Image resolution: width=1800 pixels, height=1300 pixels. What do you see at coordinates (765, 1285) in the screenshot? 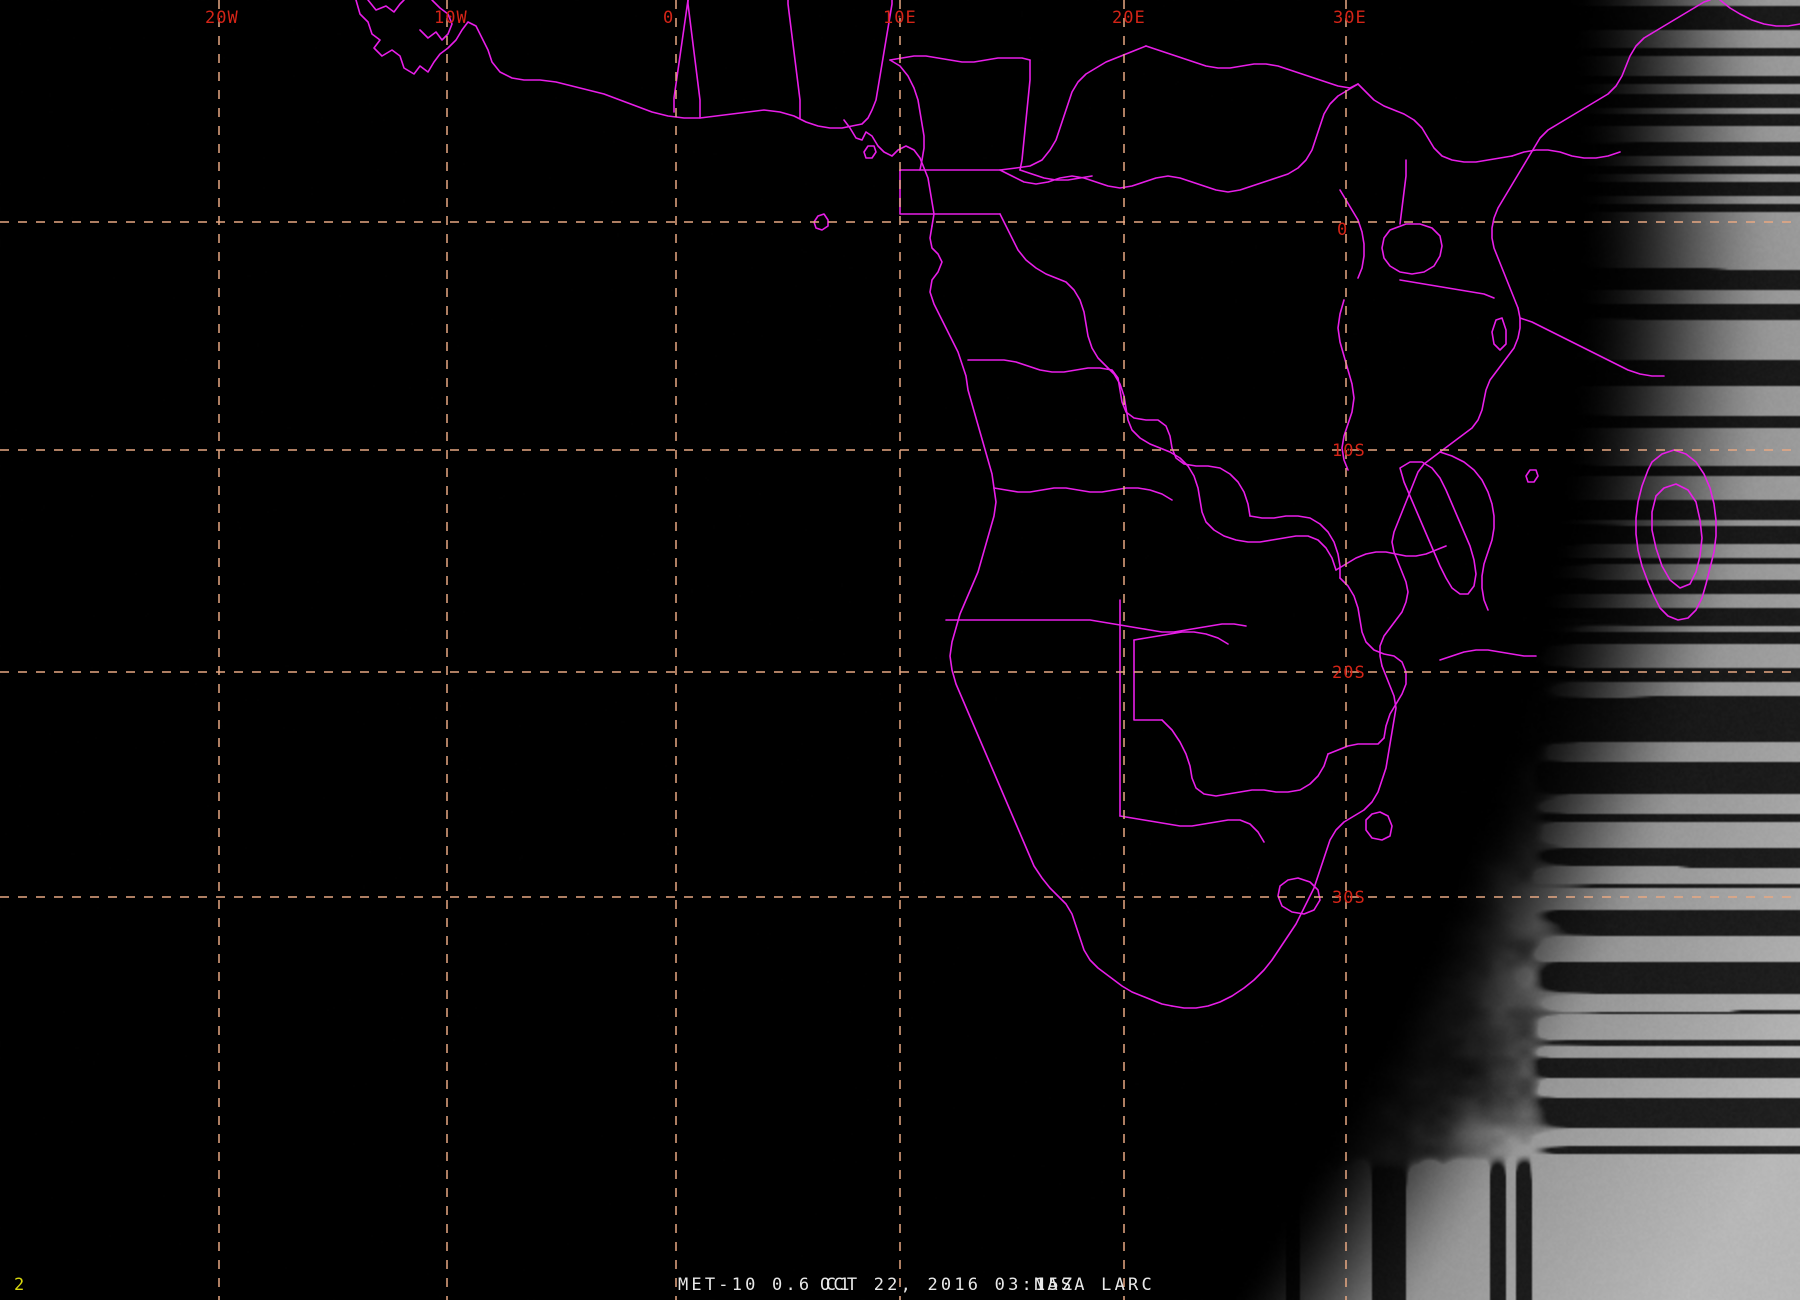
I see `sensor-label: MET-10 0.6 C1` at bounding box center [765, 1285].